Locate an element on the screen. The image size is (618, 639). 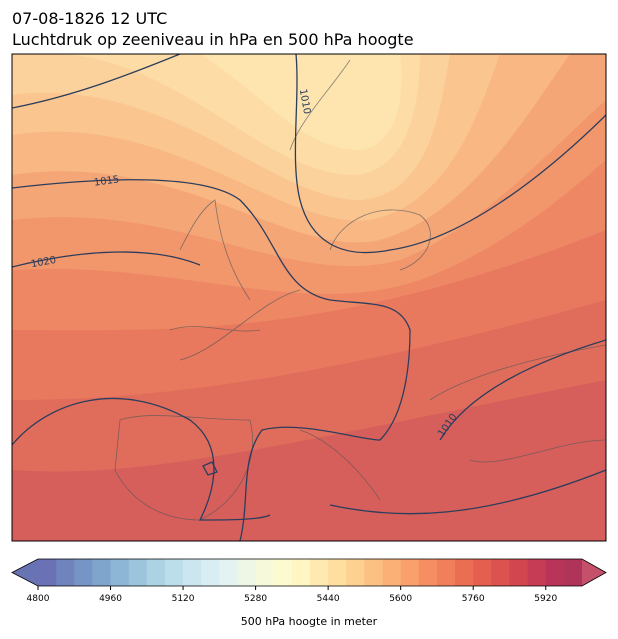
isobar-label: 1015 is located at coordinates (106, 181).